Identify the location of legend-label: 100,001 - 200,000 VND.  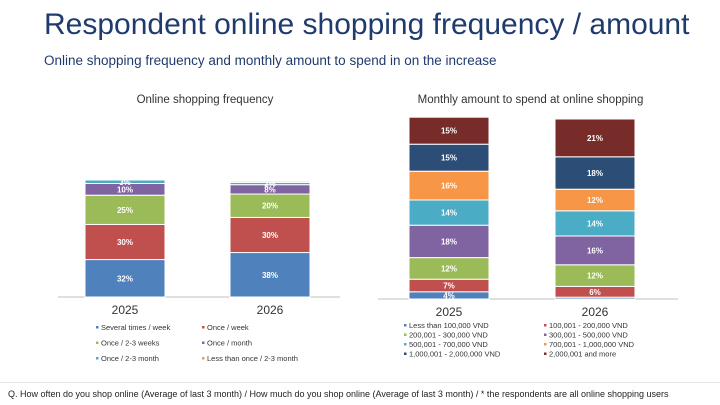
(588, 325).